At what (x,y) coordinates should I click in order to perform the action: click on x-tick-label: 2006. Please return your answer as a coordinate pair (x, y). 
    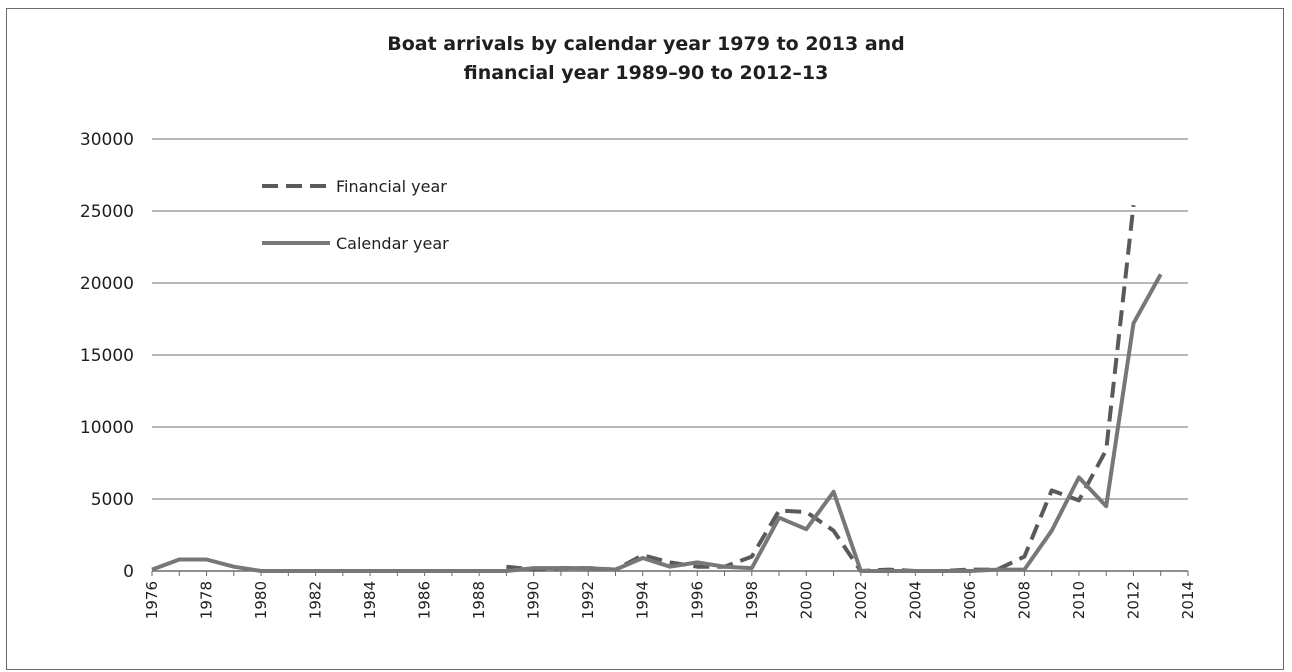
    Looking at the image, I should click on (970, 600).